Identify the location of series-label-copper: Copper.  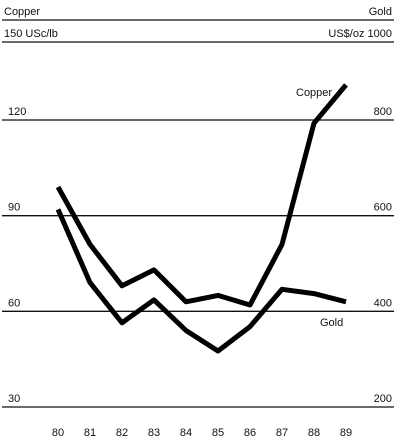
(314, 93).